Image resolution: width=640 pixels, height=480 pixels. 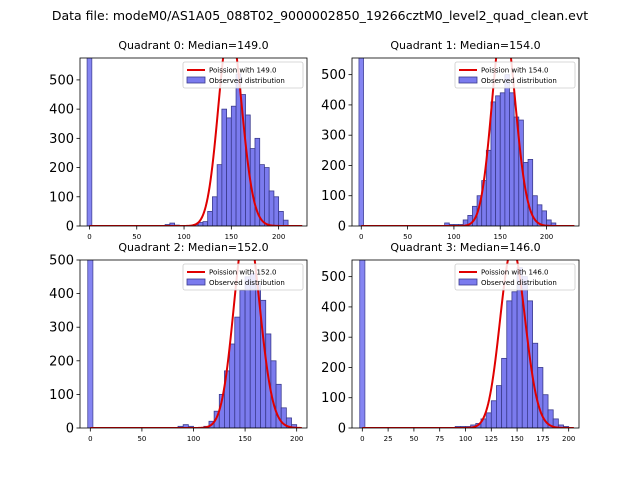 I want to click on x-tick-label: 125, so click(x=491, y=439).